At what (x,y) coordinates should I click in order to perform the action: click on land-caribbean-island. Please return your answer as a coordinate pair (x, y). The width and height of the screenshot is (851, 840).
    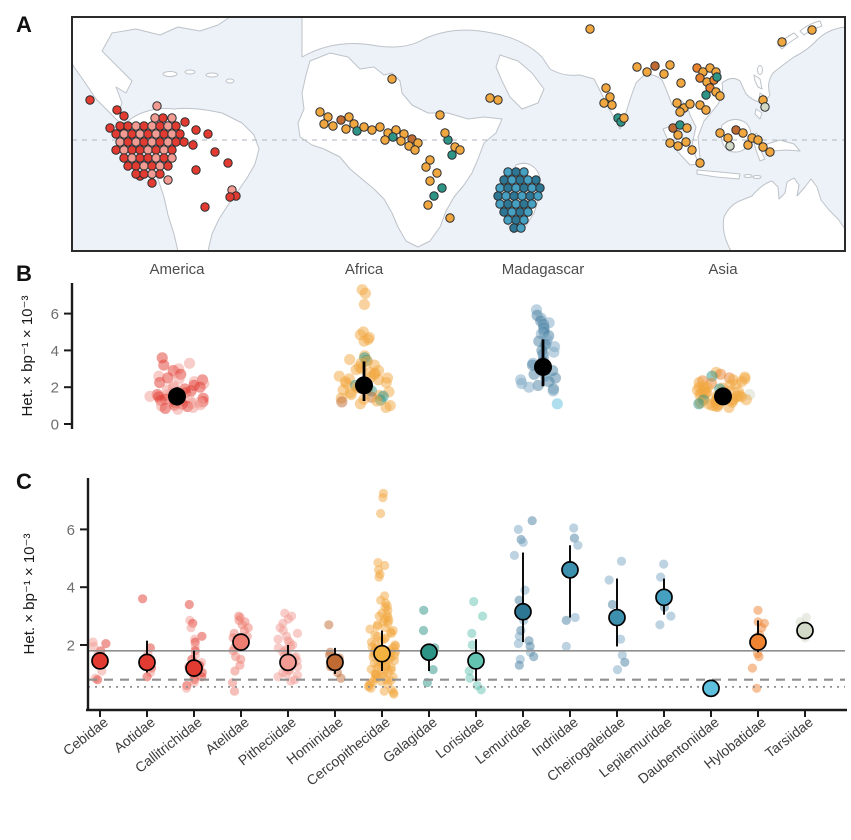
    Looking at the image, I should click on (230, 81).